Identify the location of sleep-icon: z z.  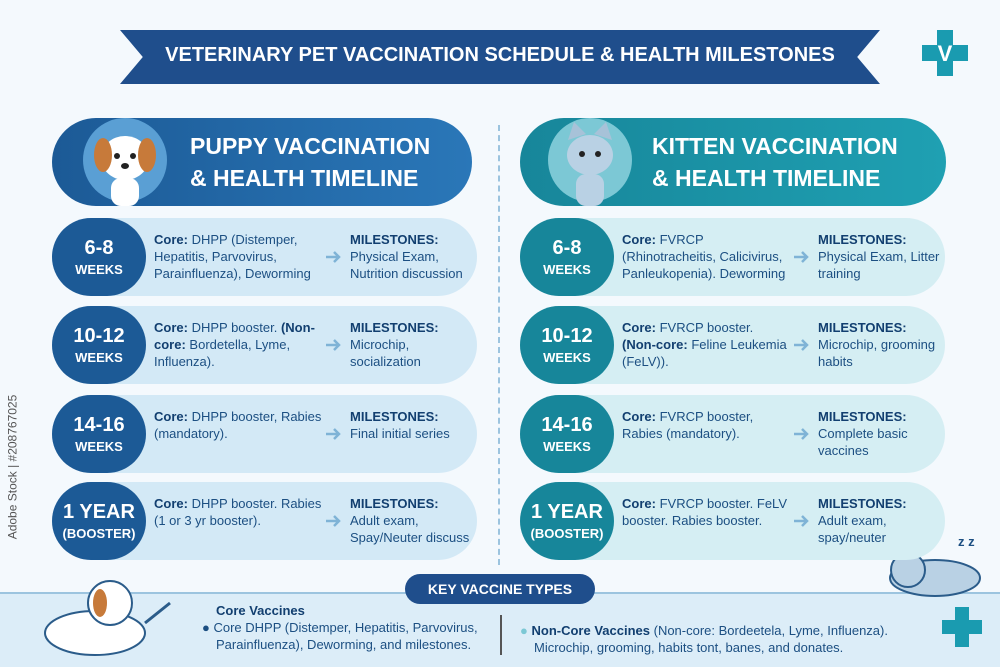
(966, 541).